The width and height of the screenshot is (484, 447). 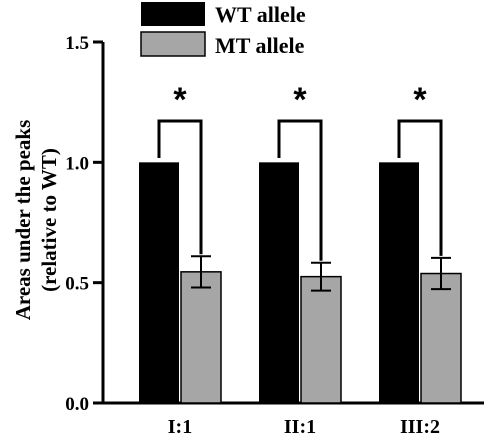 What do you see at coordinates (173, 14) in the screenshot?
I see `legend-swatch-wt` at bounding box center [173, 14].